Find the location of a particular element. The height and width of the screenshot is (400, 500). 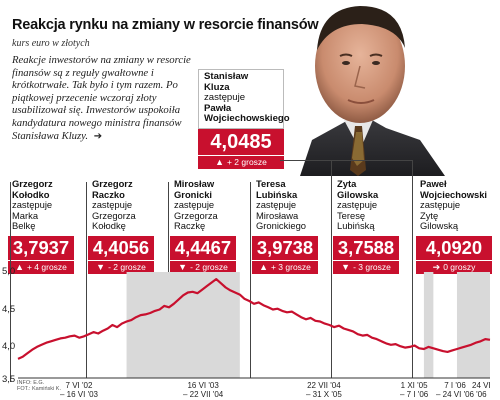

card-prev2: Gronickiego is located at coordinates (281, 226).